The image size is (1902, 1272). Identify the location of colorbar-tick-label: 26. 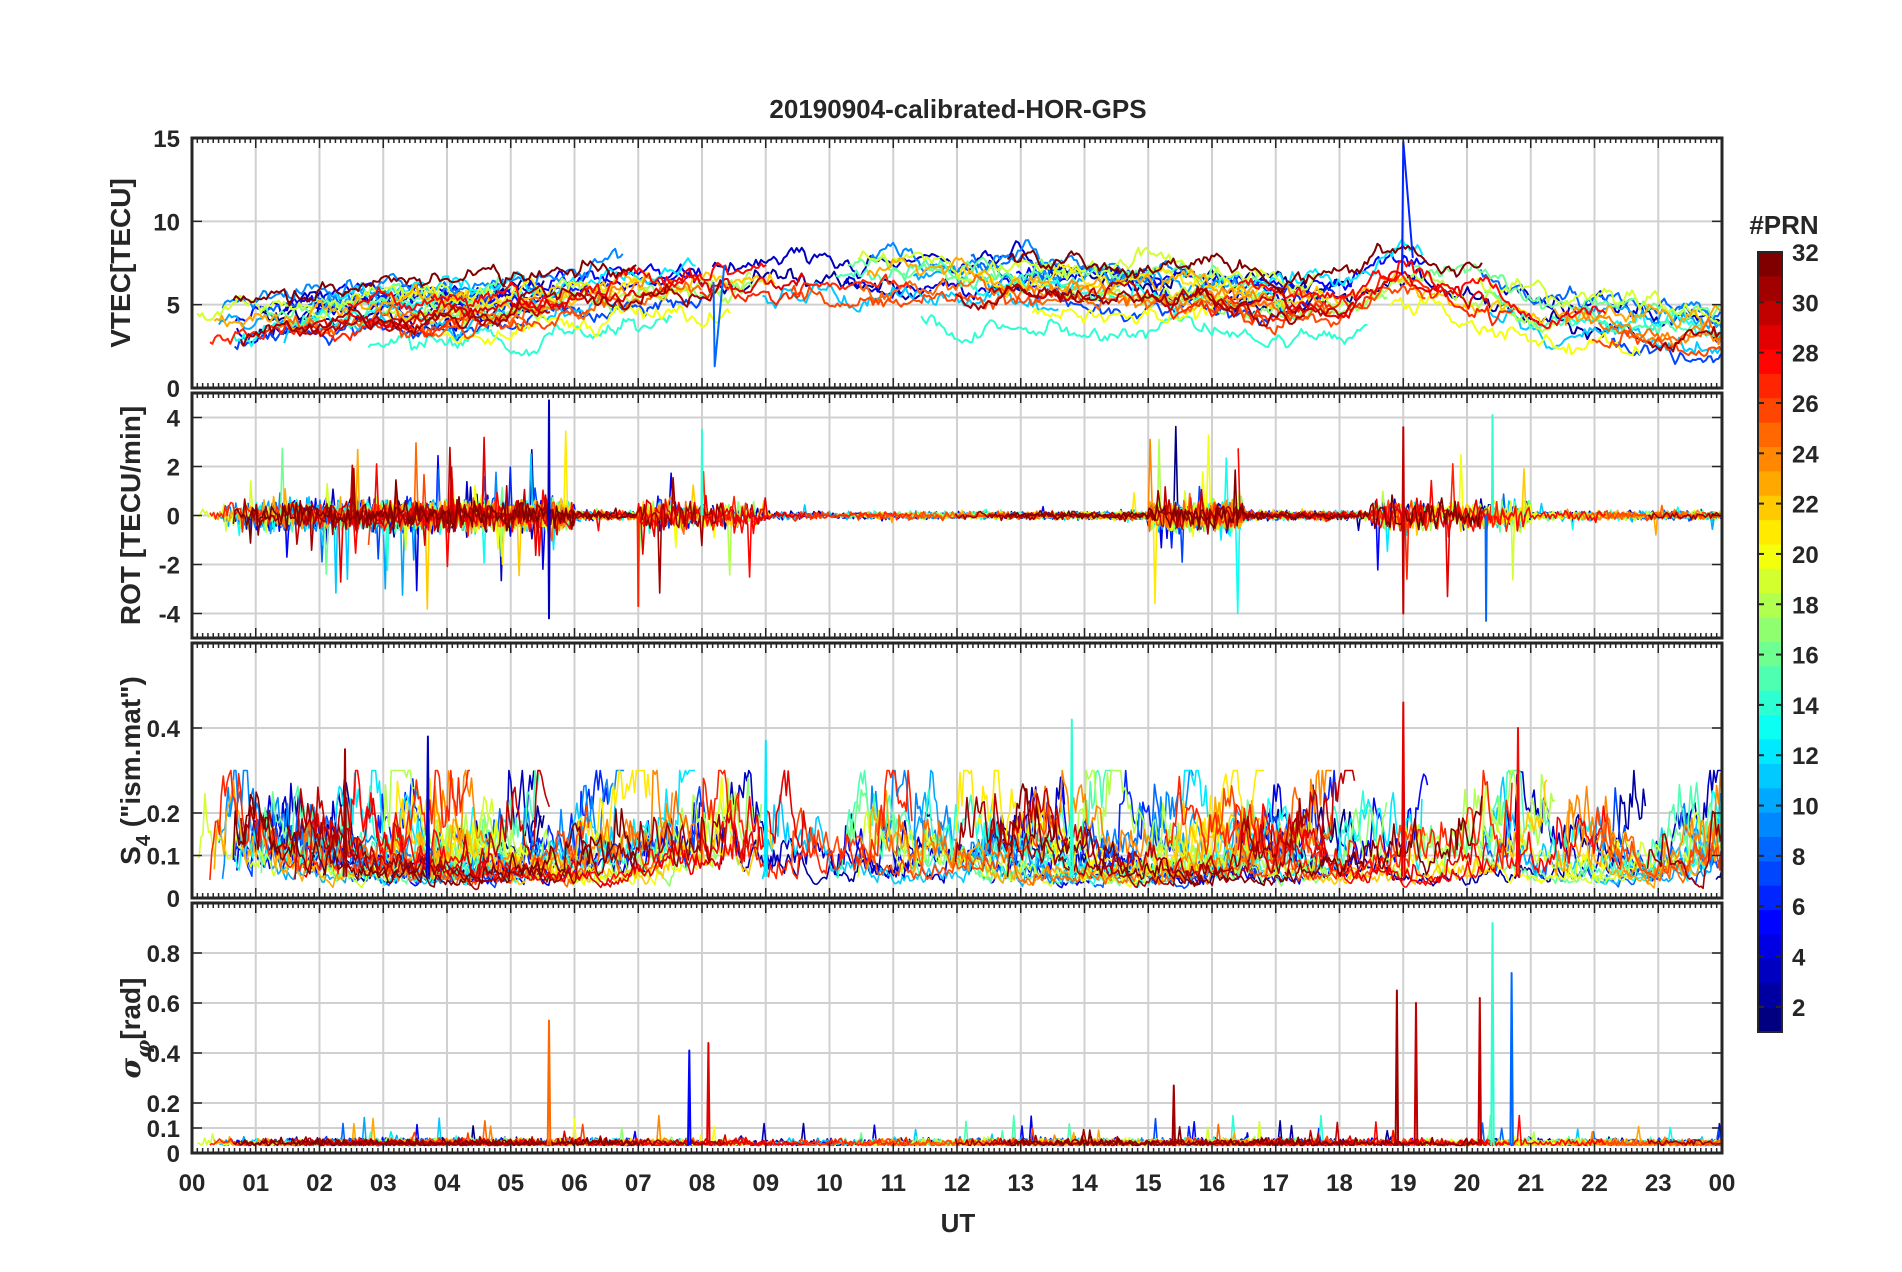
(1805, 404).